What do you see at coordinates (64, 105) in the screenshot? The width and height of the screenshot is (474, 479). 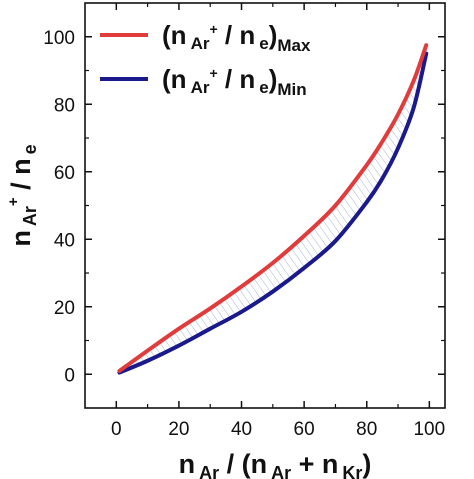 I see `y-tick-label: 80` at bounding box center [64, 105].